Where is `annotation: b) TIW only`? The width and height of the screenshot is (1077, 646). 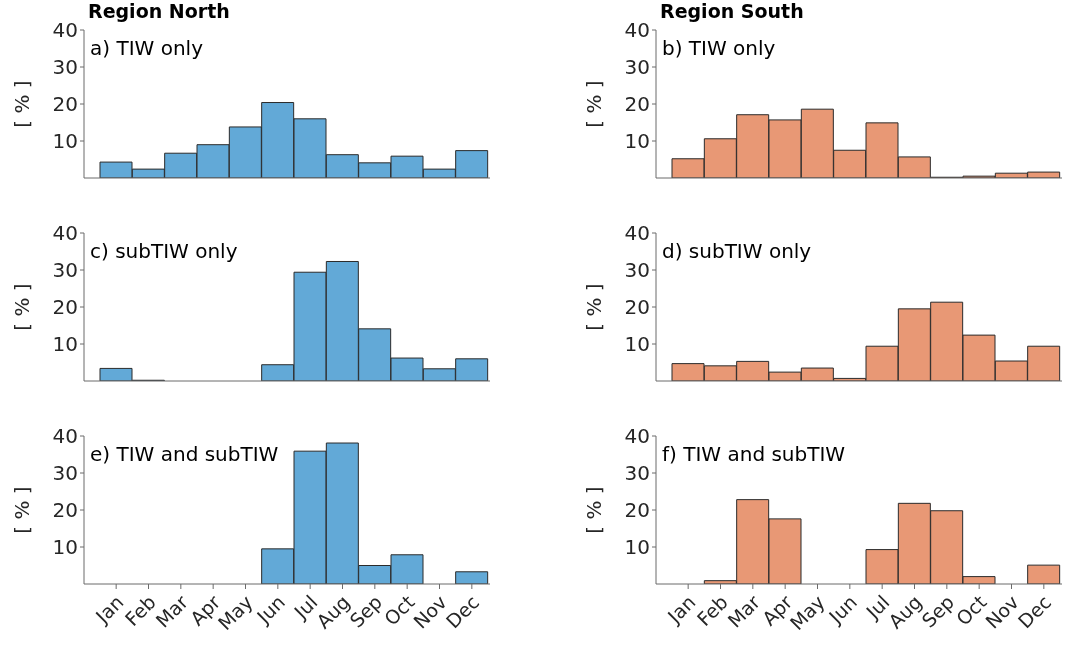 annotation: b) TIW only is located at coordinates (719, 48).